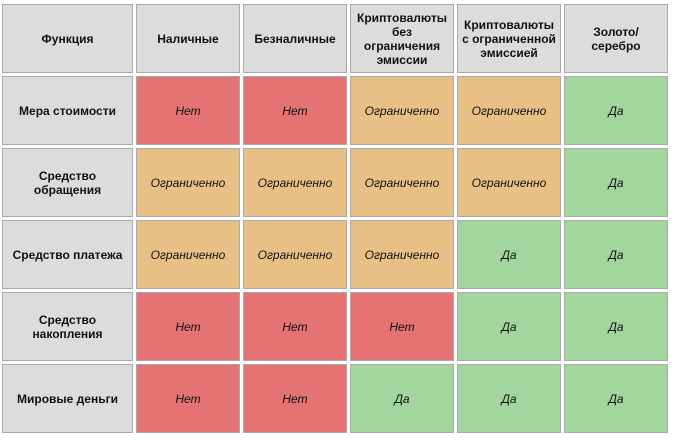 This screenshot has width=675, height=440. I want to click on row-label: Мировые деньги, so click(67, 398).